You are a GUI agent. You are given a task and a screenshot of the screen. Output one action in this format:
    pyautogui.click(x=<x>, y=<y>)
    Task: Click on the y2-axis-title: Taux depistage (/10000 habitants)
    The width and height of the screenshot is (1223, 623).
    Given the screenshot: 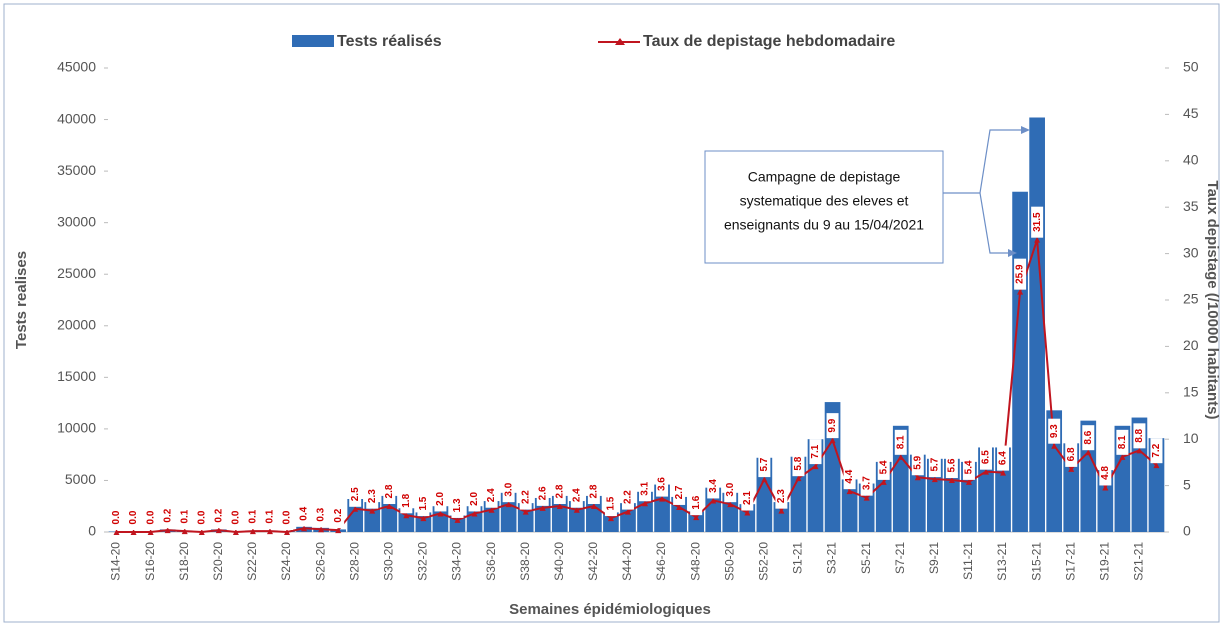 What is the action you would take?
    pyautogui.click(x=1212, y=300)
    